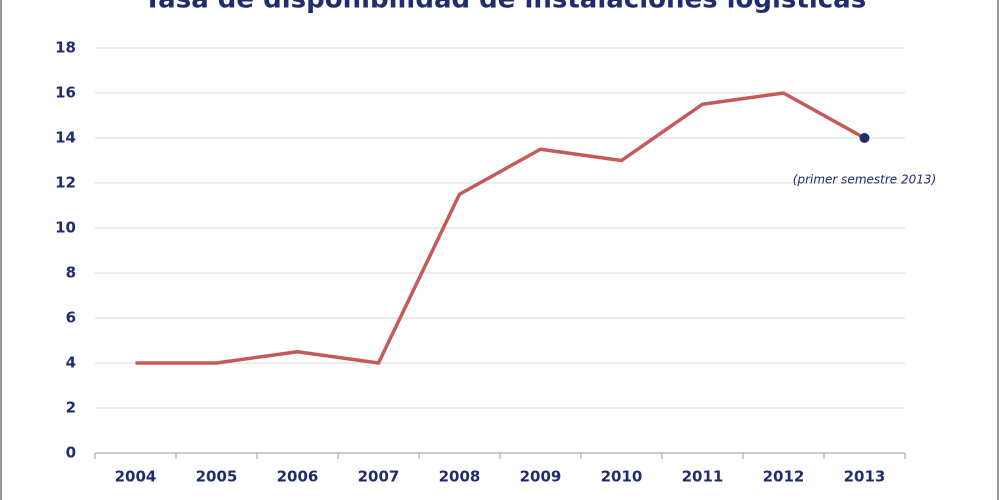 This screenshot has width=1000, height=500. Describe the element at coordinates (65, 183) in the screenshot. I see `y-tick-label: 12` at that location.